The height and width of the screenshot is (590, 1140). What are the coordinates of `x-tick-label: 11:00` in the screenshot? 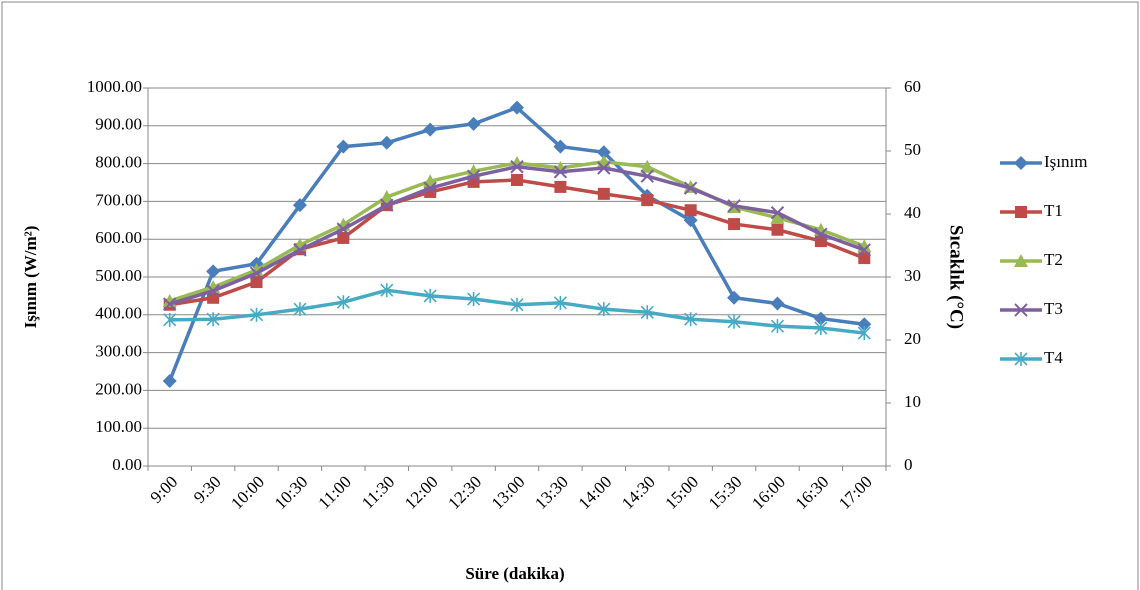 It's located at (335, 492).